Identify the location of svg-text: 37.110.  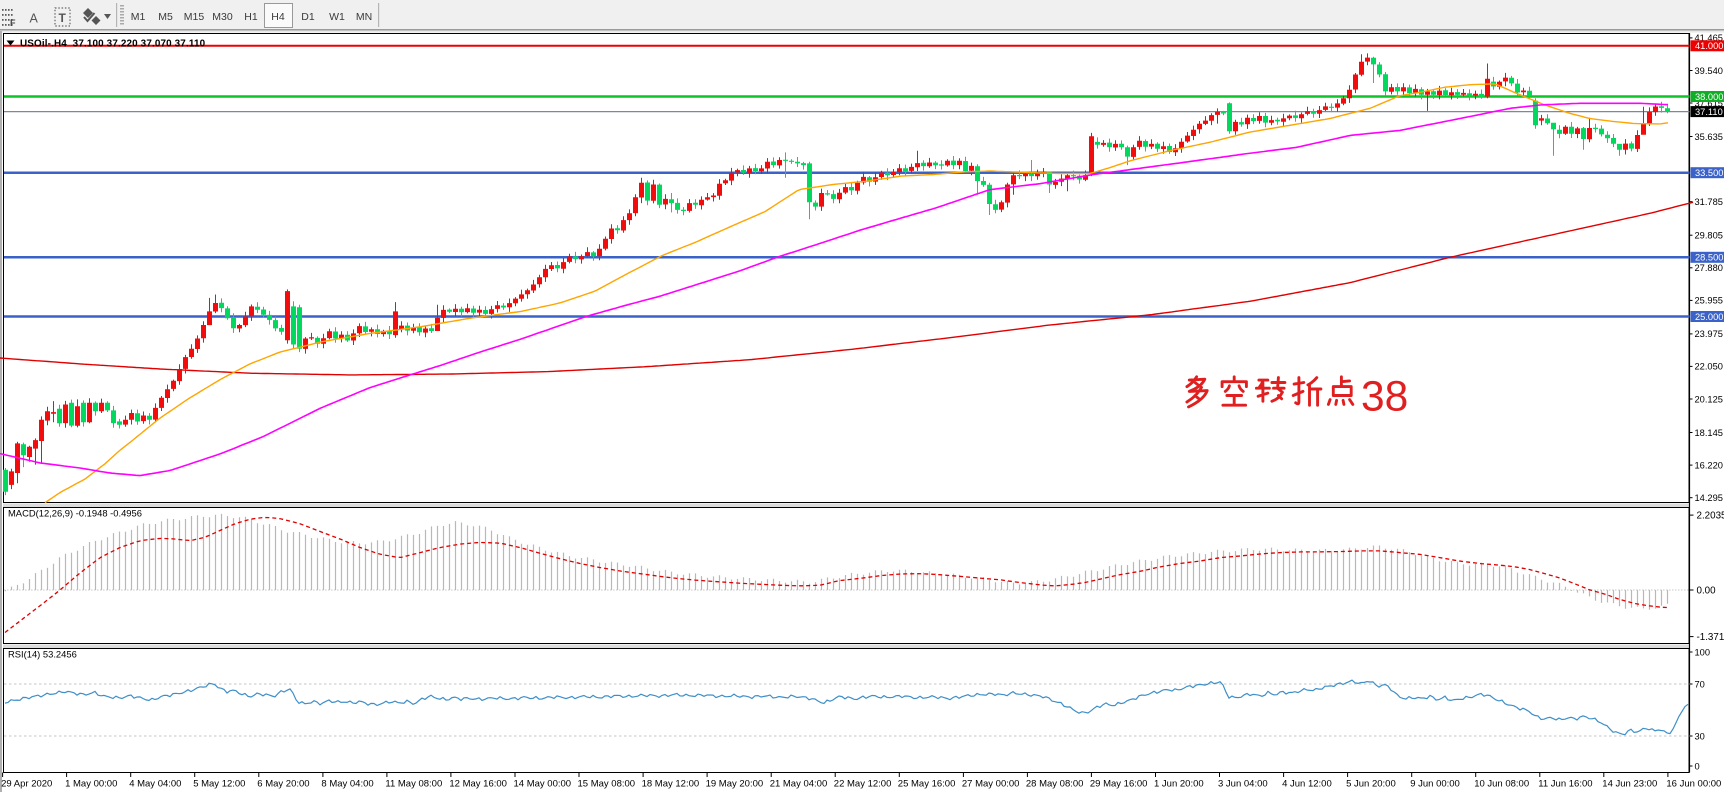
(1709, 112).